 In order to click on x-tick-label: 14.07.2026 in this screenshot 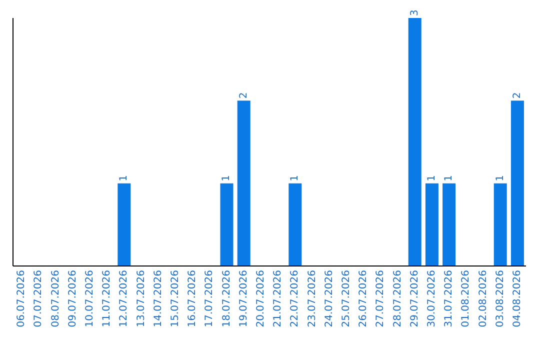, I will do `click(158, 299)`.